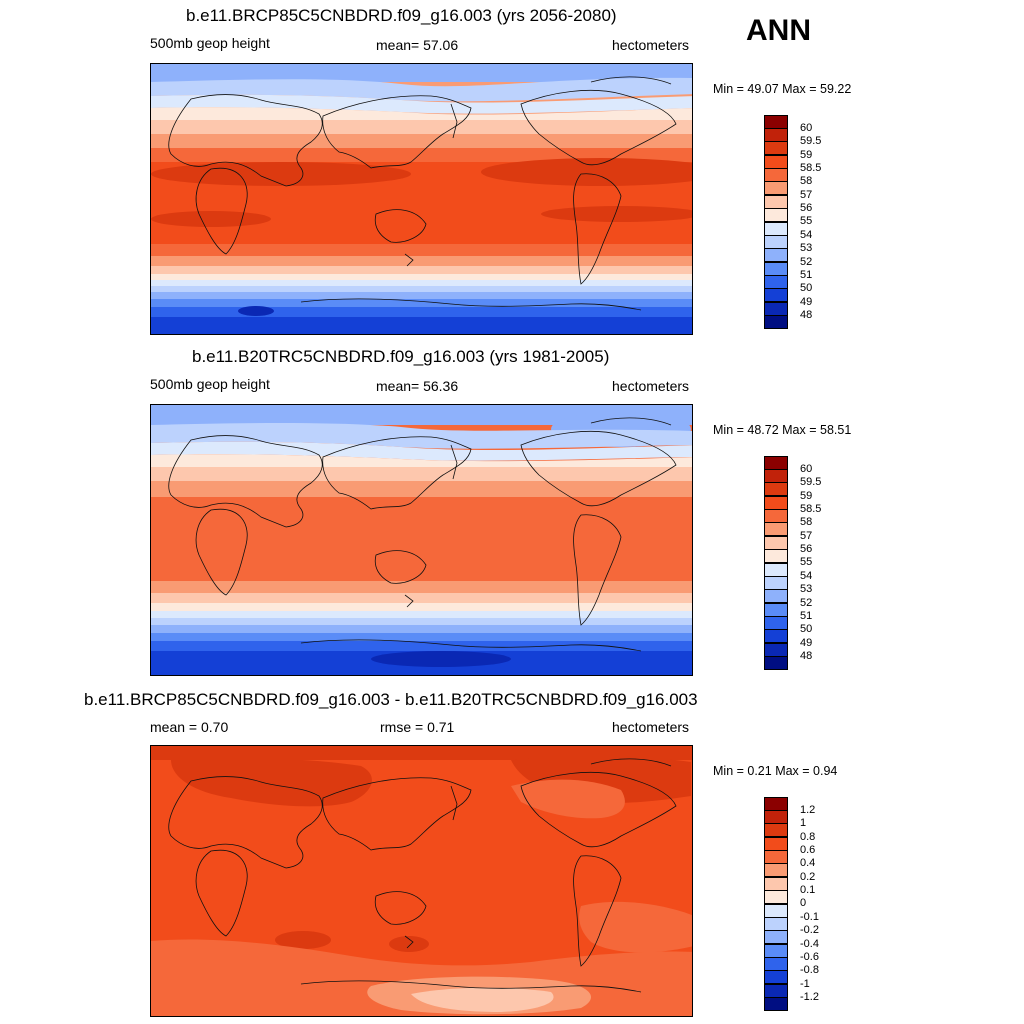 Image resolution: width=1024 pixels, height=1024 pixels. I want to click on colorbar-tick-label: -0.2, so click(809, 930).